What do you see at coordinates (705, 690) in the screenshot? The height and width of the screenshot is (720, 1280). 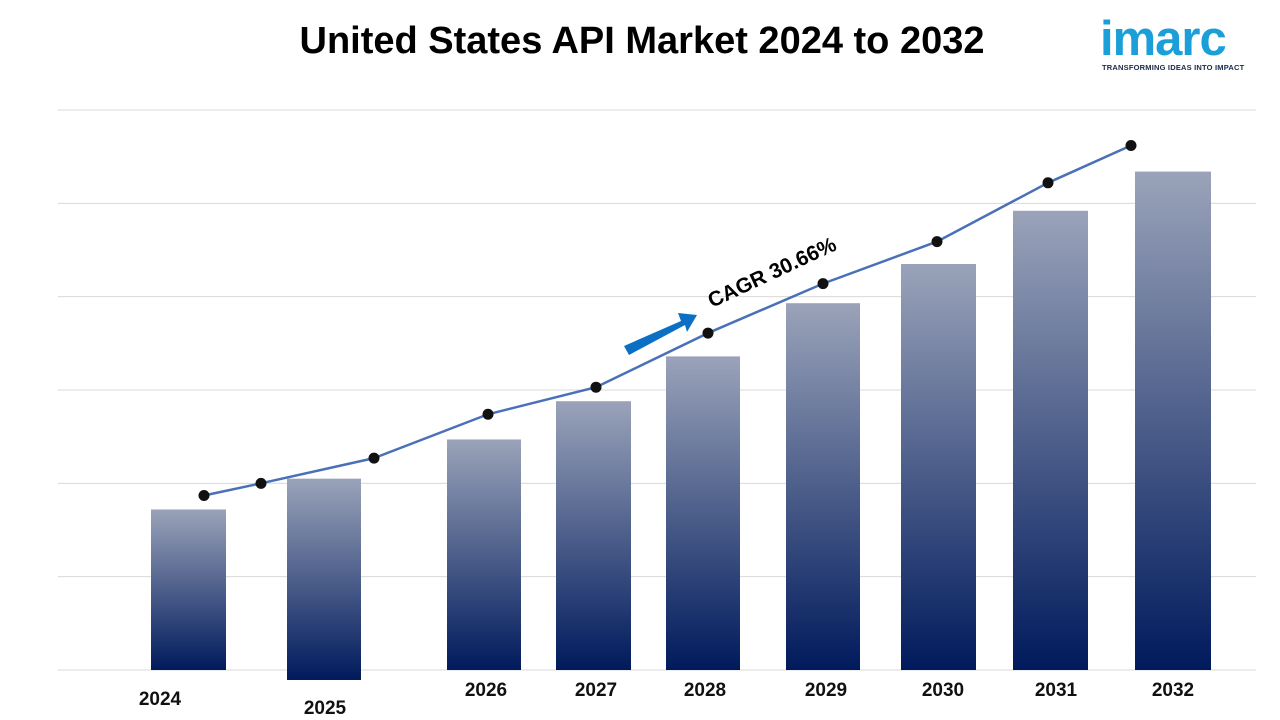 I see `x-tick-label: 2028` at bounding box center [705, 690].